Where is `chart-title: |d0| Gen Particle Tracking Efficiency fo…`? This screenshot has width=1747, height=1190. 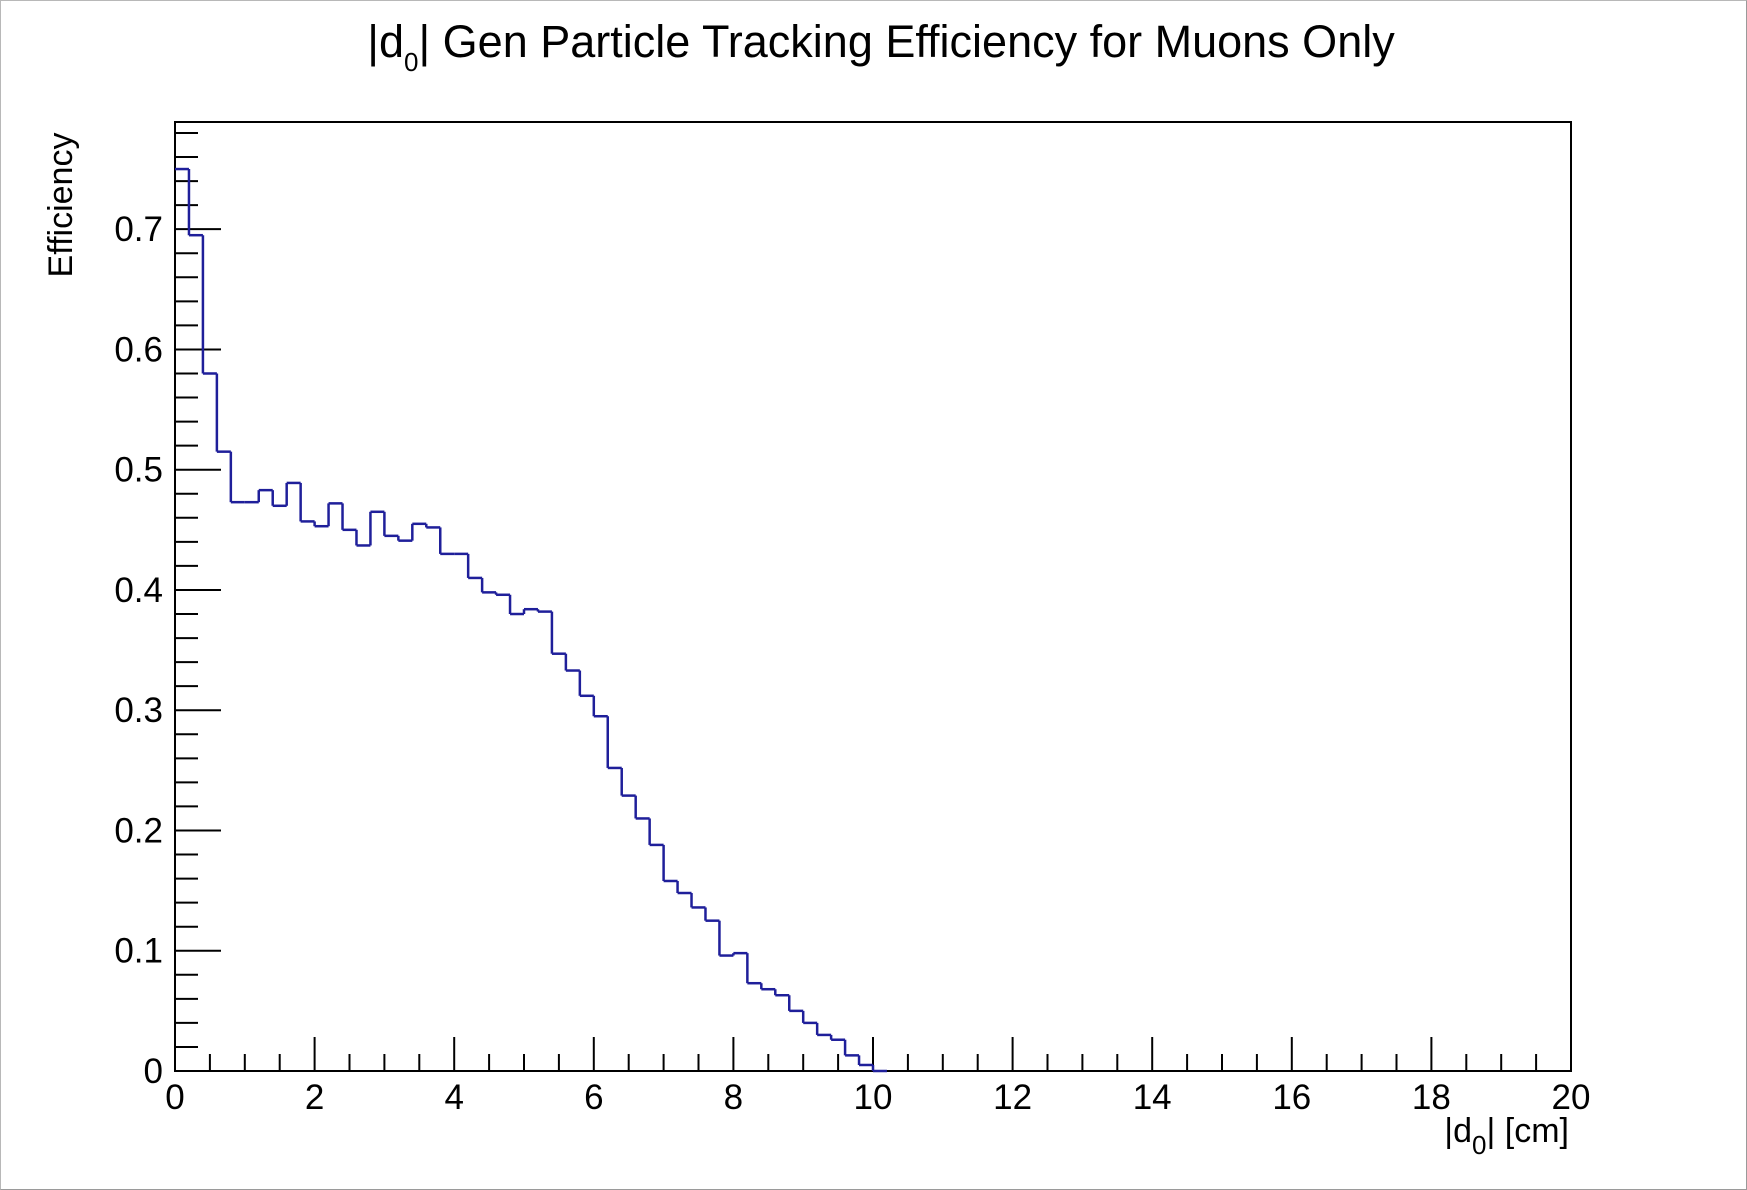
chart-title: |d0| Gen Particle Tracking Efficiency fo… is located at coordinates (881, 46).